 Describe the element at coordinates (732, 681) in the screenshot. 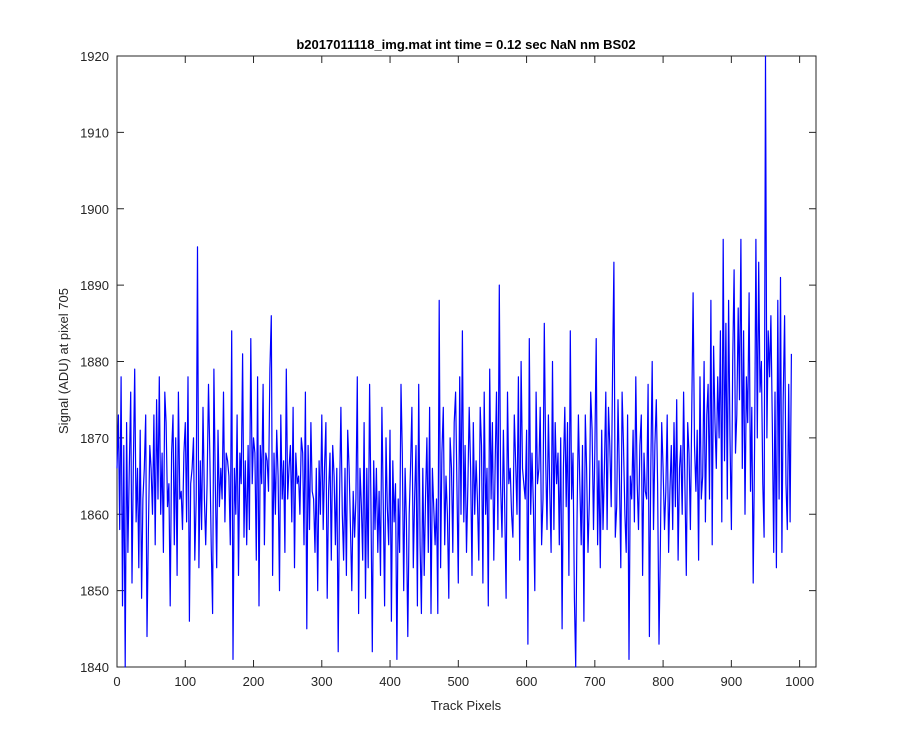

I see `x-tick-label: 900` at that location.